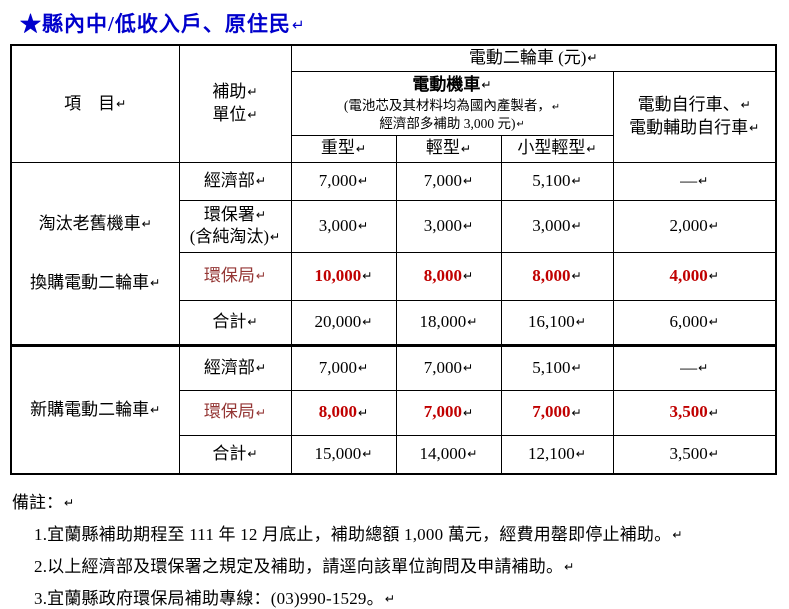 The width and height of the screenshot is (789, 609). What do you see at coordinates (394, 412) in the screenshot?
I see `table-row: 環保局↵ 8,000↵ 7,000↵ 7,000↵ 3,500↵` at bounding box center [394, 412].